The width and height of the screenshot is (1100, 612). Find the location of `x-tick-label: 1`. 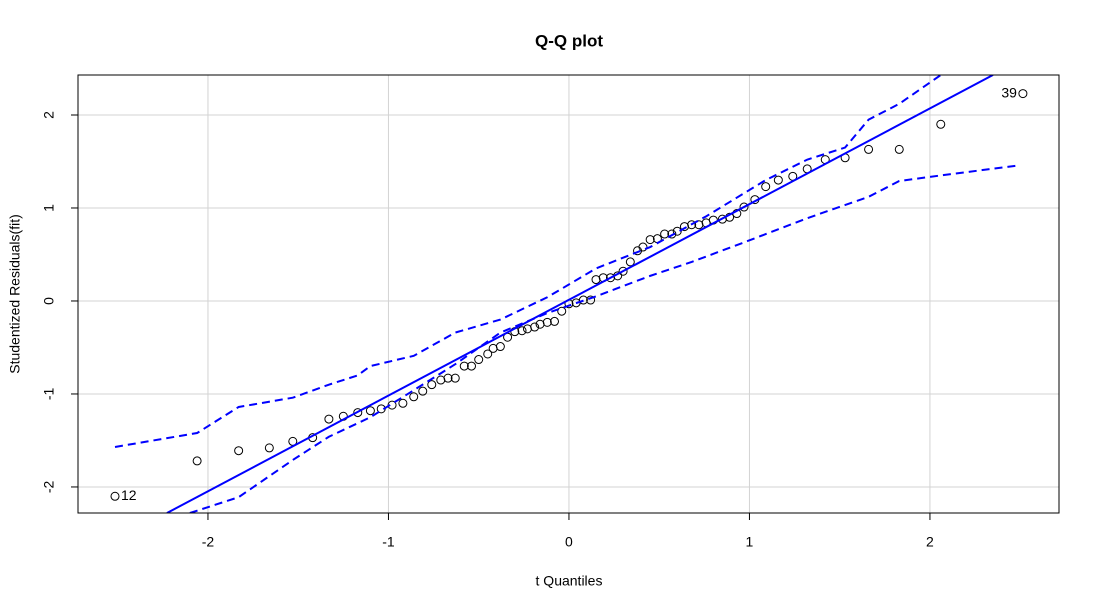

x-tick-label: 1 is located at coordinates (750, 542).